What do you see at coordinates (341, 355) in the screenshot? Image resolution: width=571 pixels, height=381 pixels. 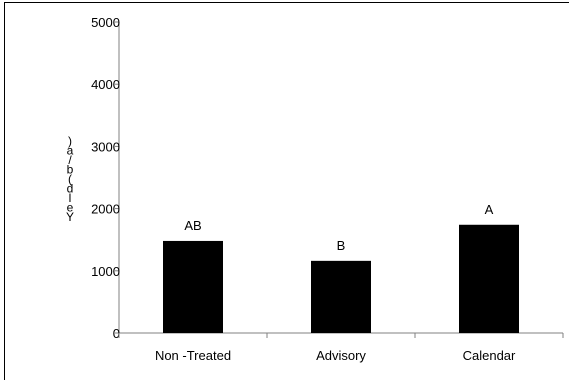 I see `category-label: Advisory` at bounding box center [341, 355].